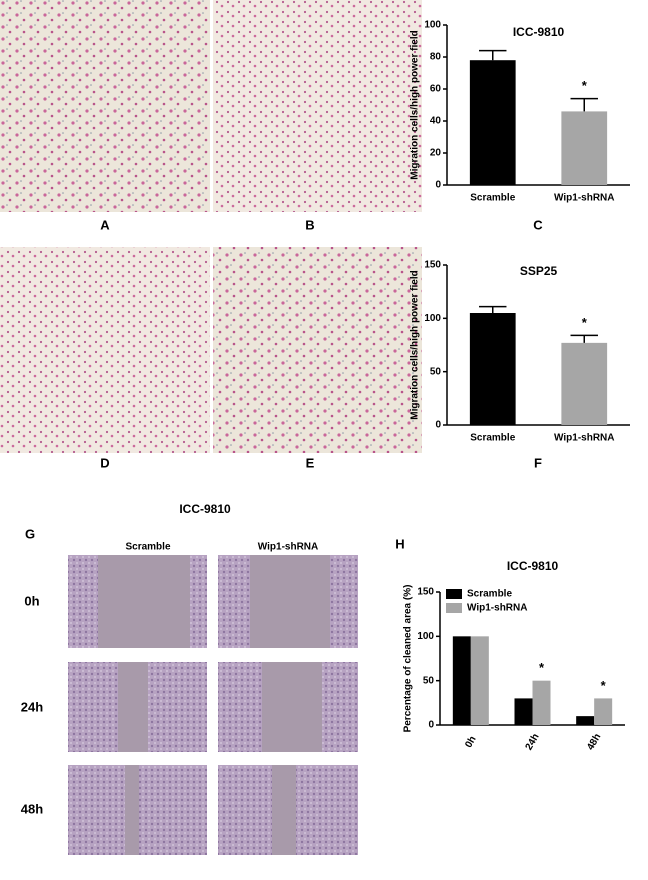  Describe the element at coordinates (538, 224) in the screenshot. I see `panel-label: C` at that location.